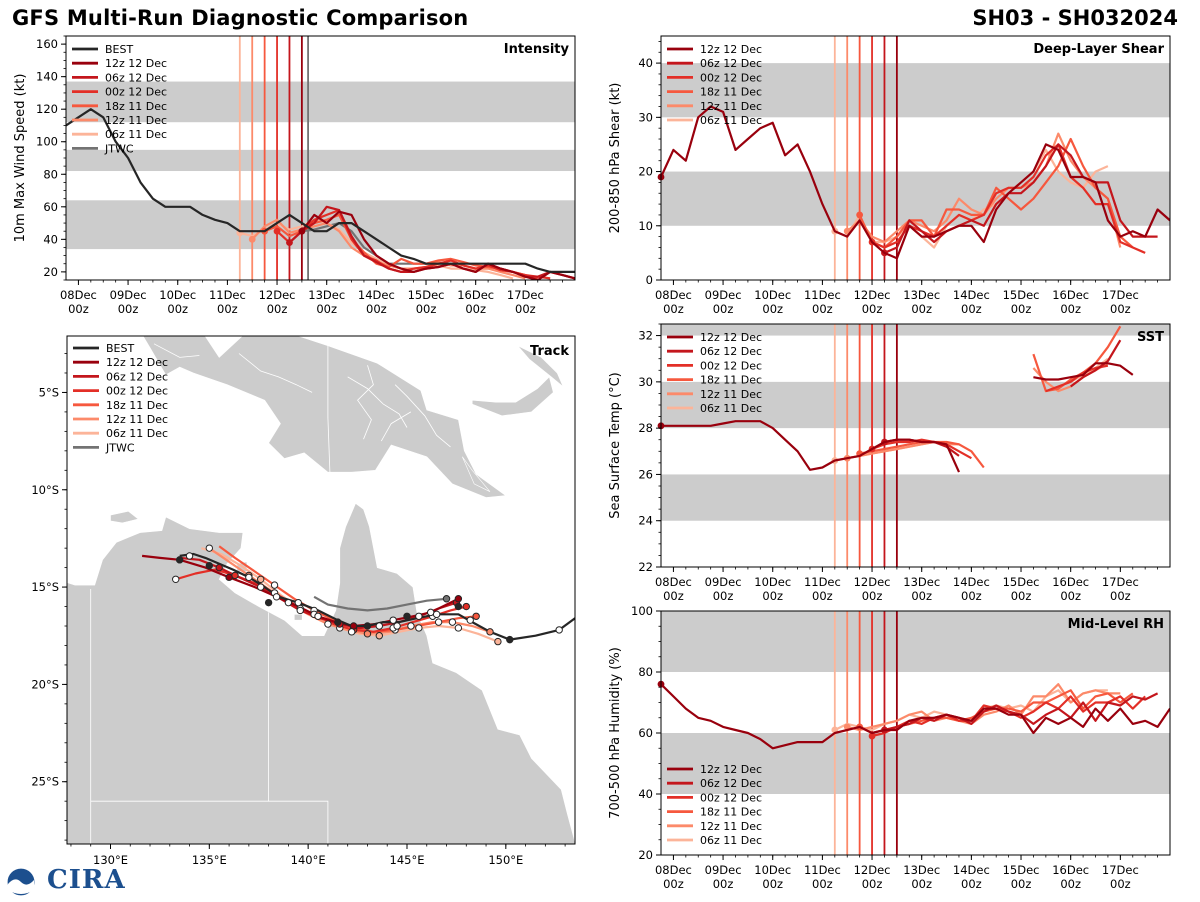 The height and width of the screenshot is (902, 1200). What do you see at coordinates (723, 582) in the screenshot?
I see `sst-x-tick-label-date: 09Dec` at bounding box center [723, 582].